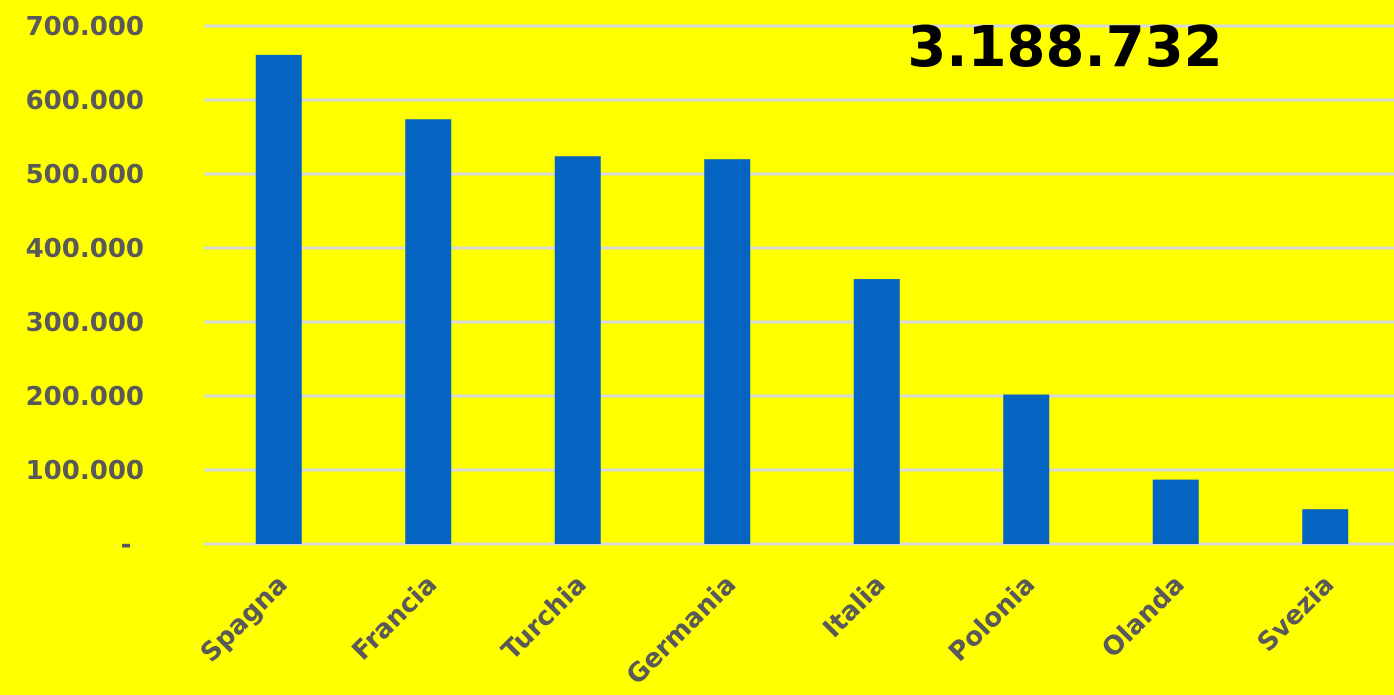  Describe the element at coordinates (394, 618) in the screenshot. I see `x-category-label: Francia` at that location.